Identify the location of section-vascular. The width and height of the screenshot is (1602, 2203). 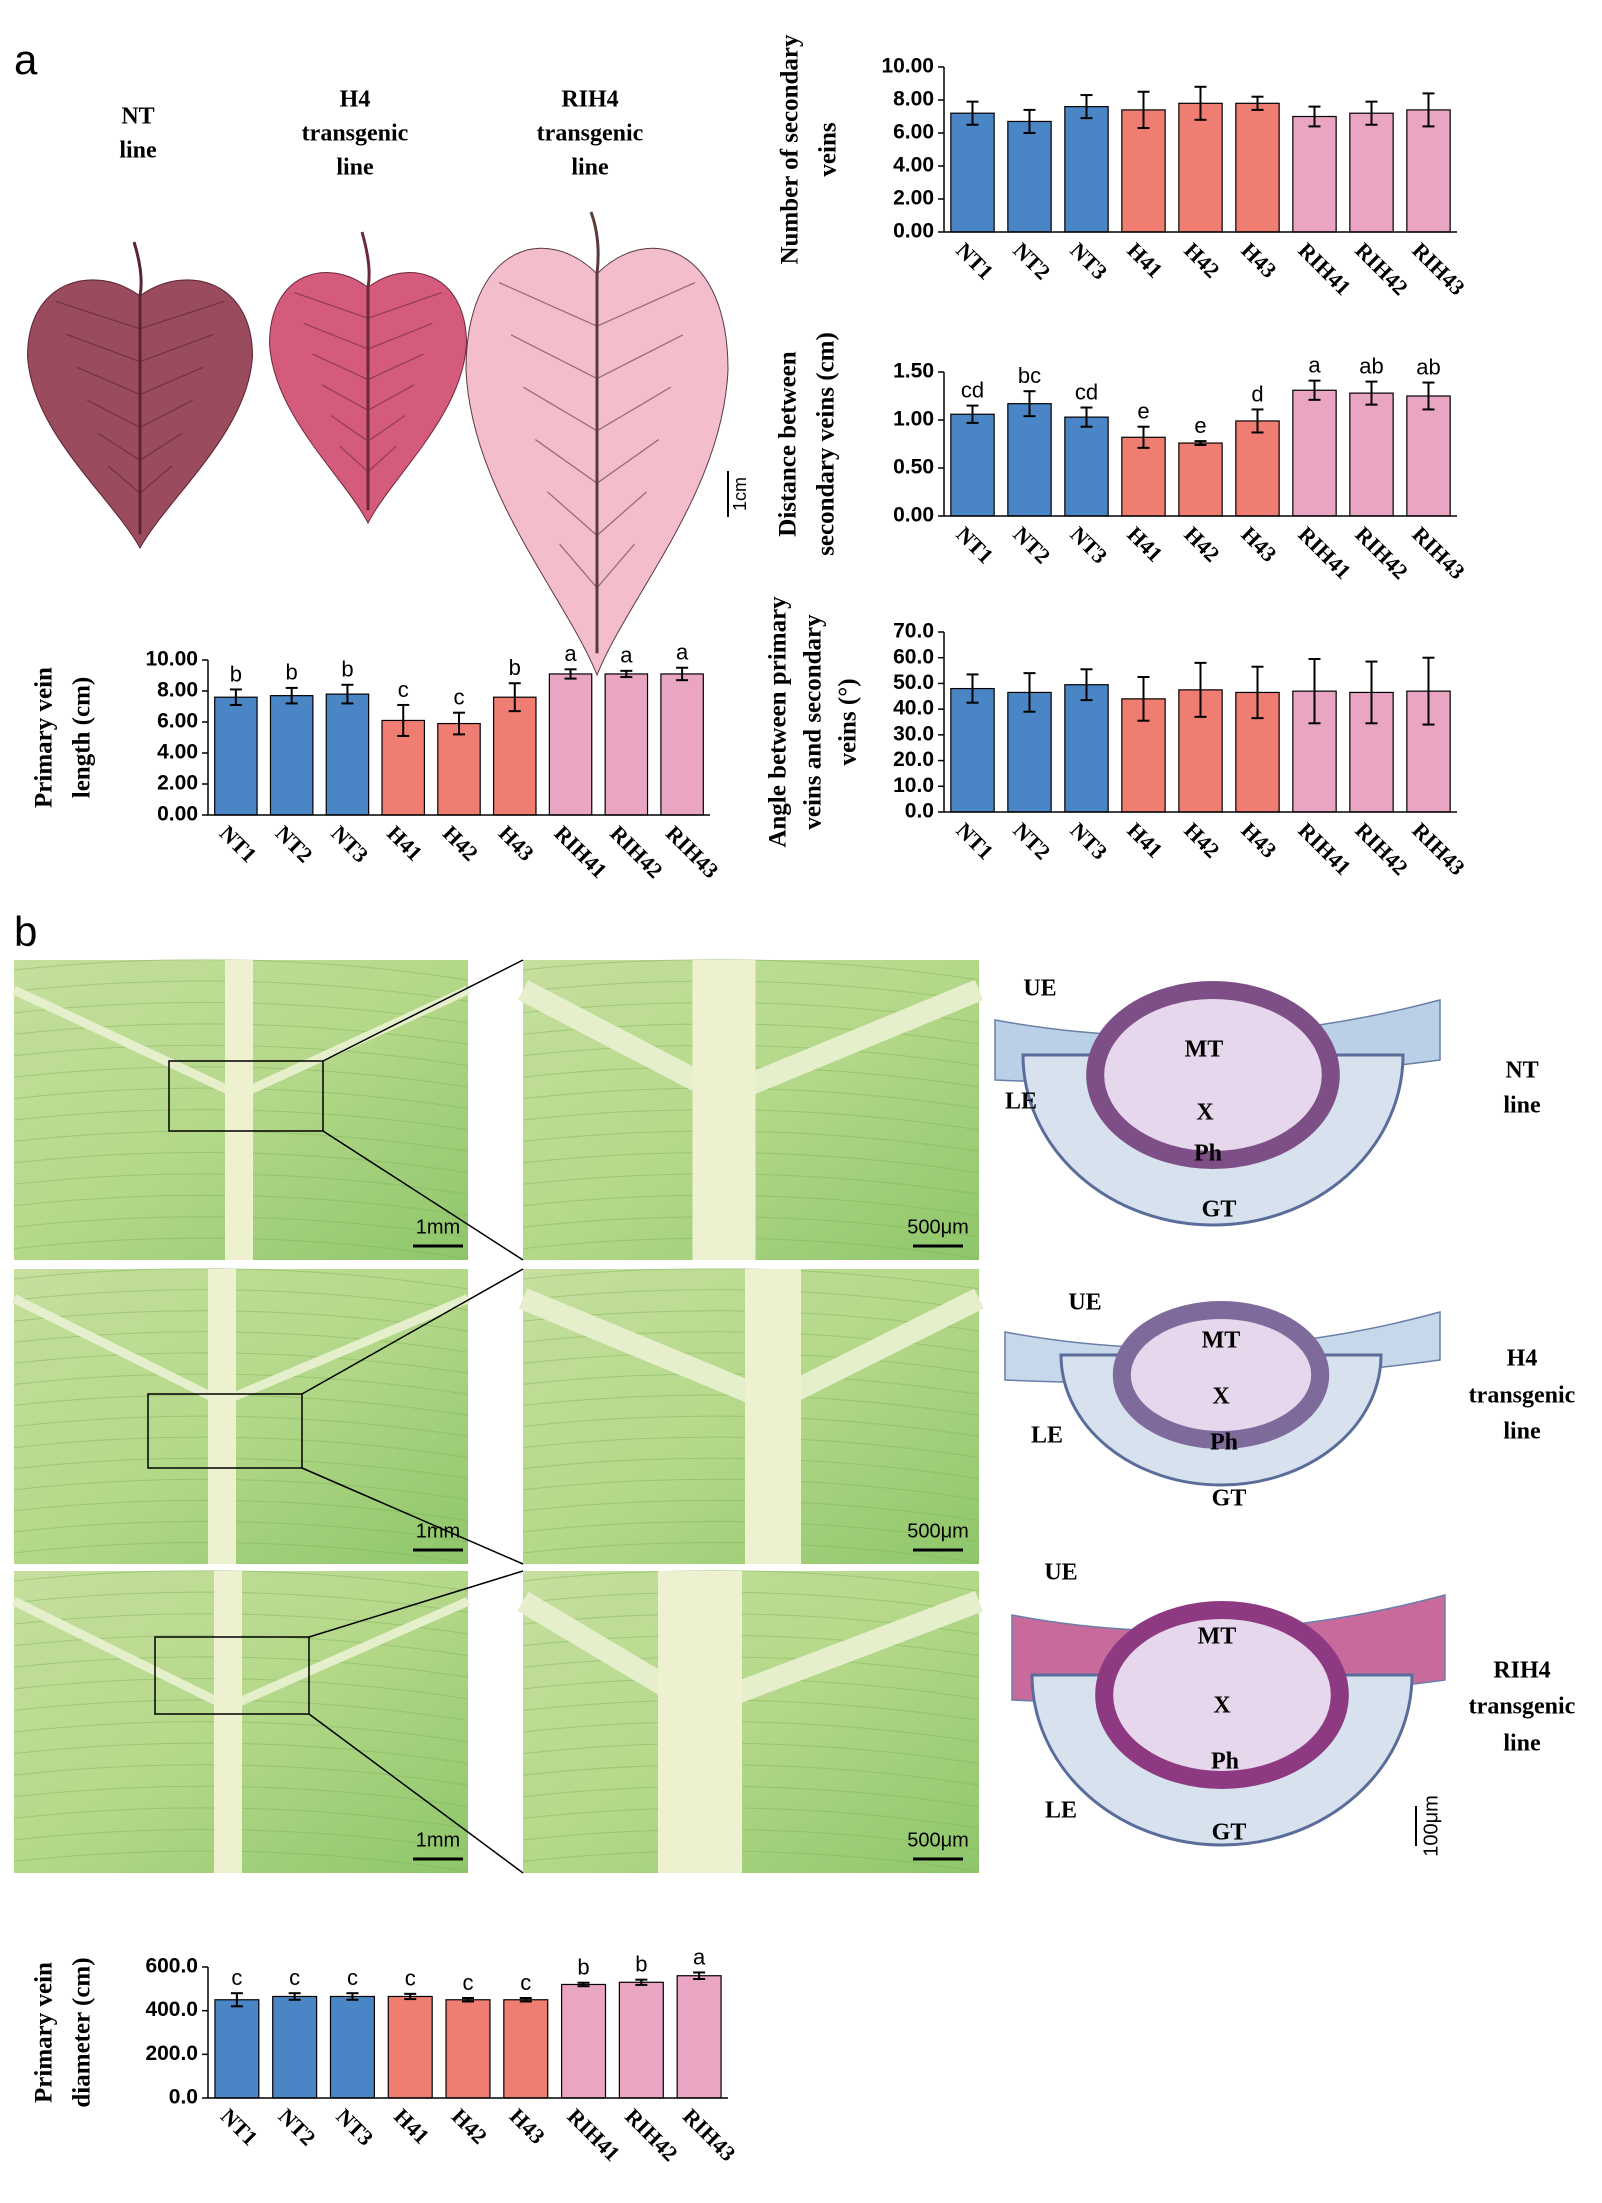
(1222, 1695).